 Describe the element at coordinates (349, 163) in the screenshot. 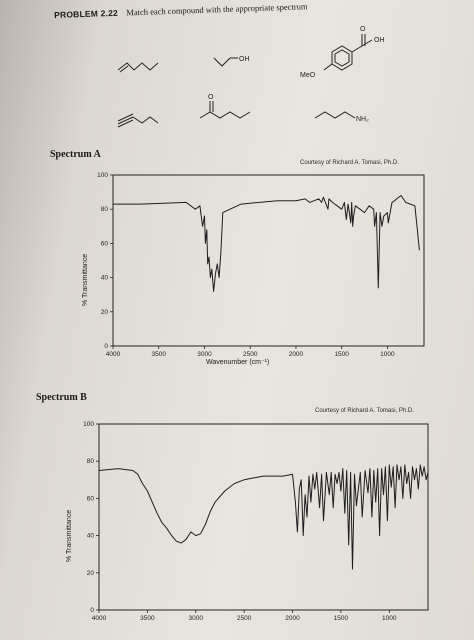

I see `spectrum-a-courtesy: Courtesy of Richard A. Tomasi, Ph.D.` at that location.